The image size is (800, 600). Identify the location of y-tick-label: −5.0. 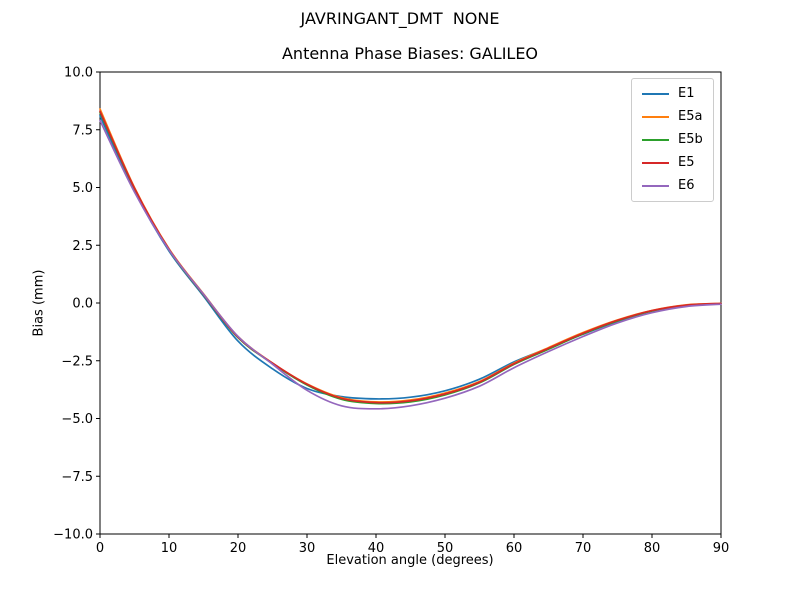
(77, 419).